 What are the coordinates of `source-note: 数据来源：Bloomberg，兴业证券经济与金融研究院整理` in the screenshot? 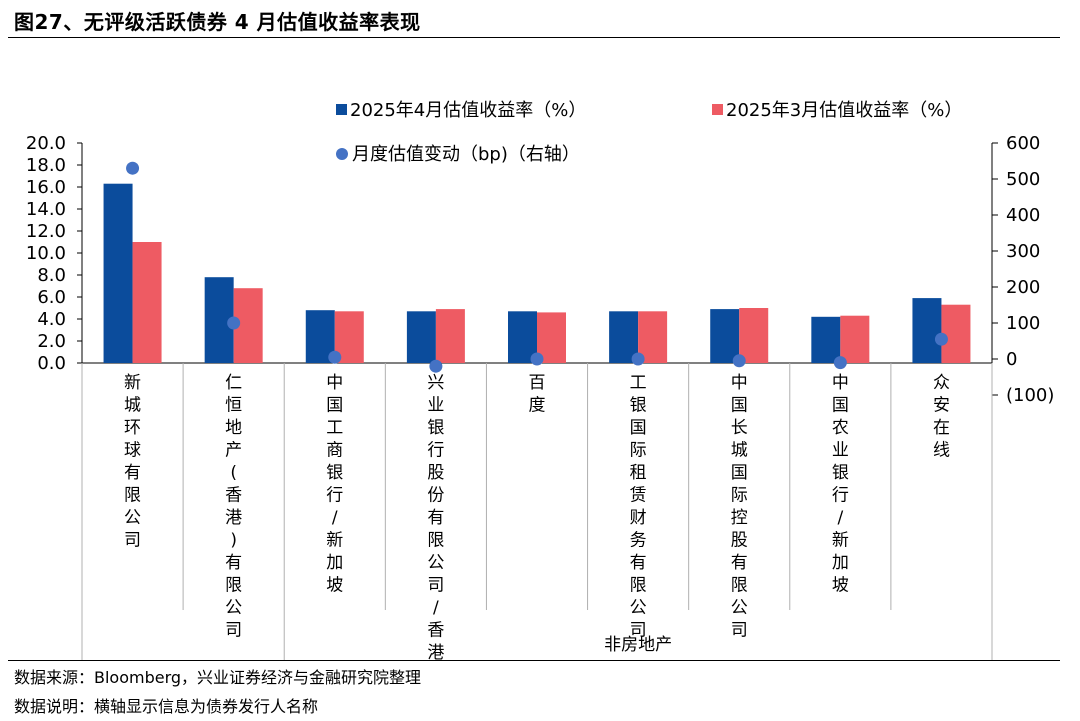 It's located at (218, 677).